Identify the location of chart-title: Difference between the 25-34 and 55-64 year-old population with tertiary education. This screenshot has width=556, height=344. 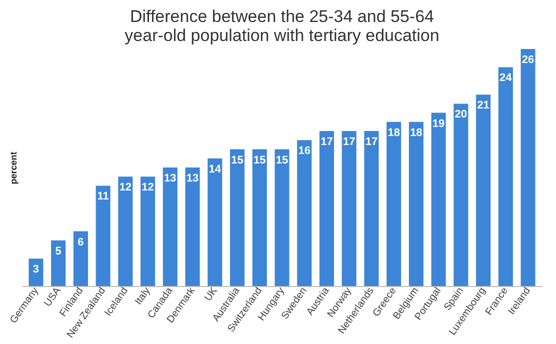
(282, 26).